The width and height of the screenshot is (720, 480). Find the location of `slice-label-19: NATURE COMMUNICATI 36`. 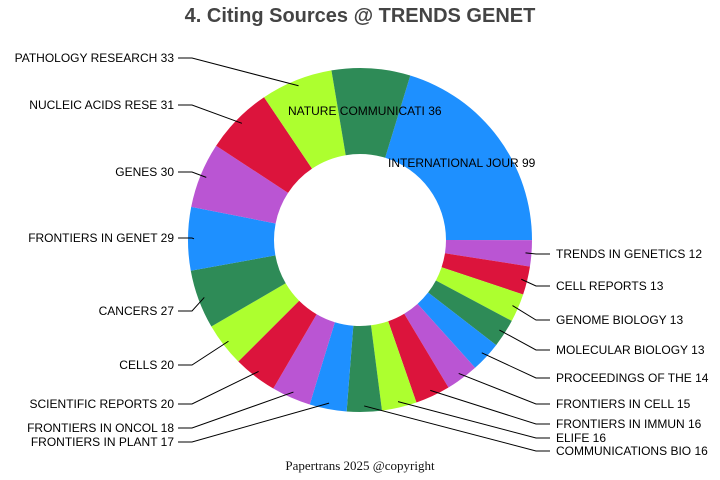

slice-label-19: NATURE COMMUNICATI 36 is located at coordinates (365, 111).